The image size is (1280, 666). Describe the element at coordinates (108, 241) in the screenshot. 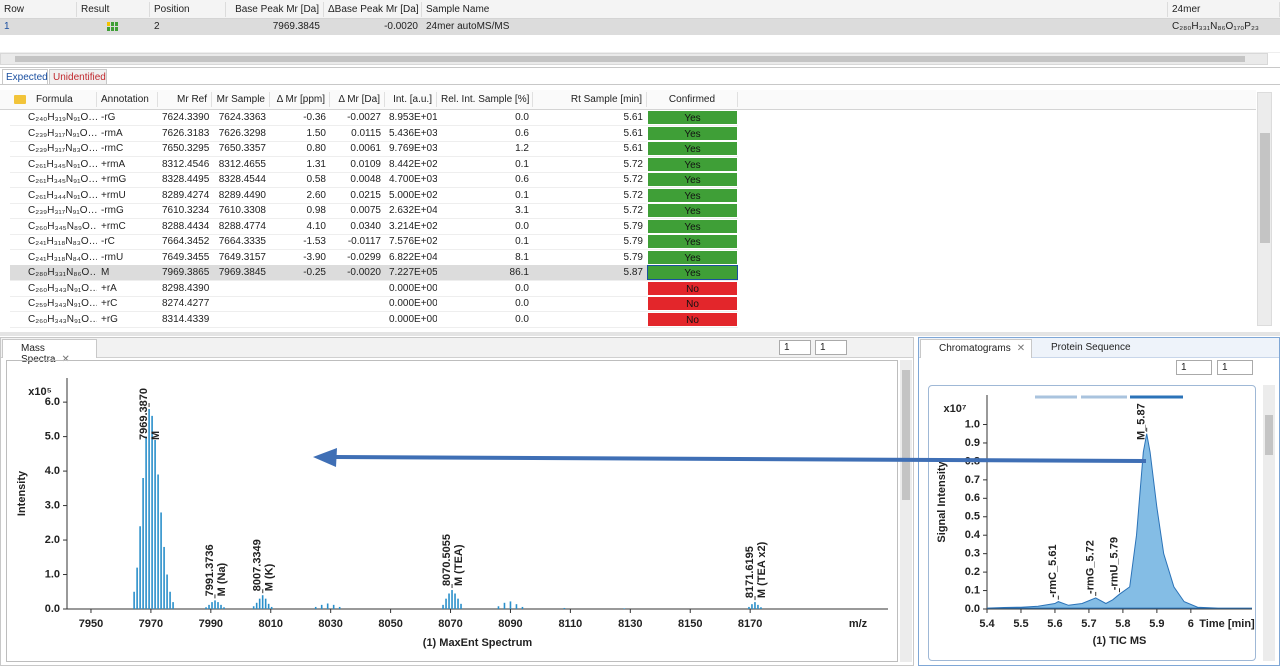

I see `table-cell: -rC` at that location.